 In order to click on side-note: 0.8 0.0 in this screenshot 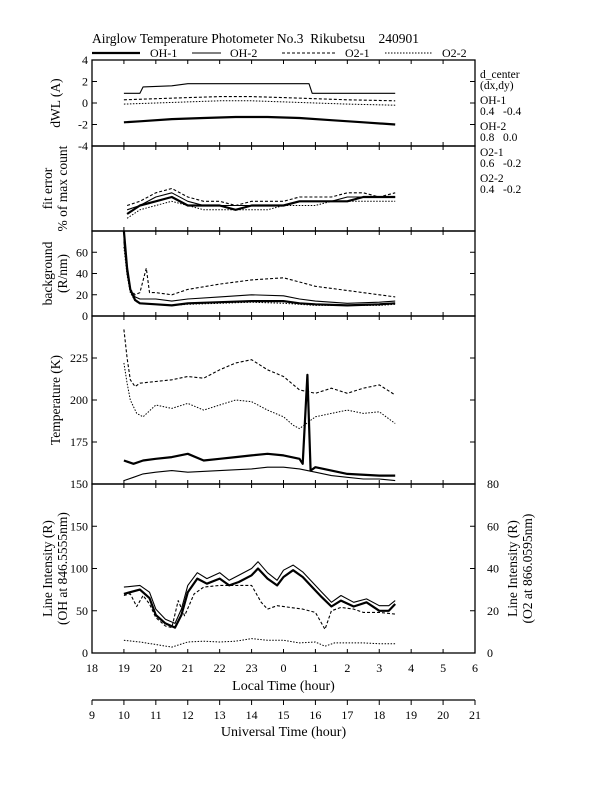, I will do `click(499, 138)`.